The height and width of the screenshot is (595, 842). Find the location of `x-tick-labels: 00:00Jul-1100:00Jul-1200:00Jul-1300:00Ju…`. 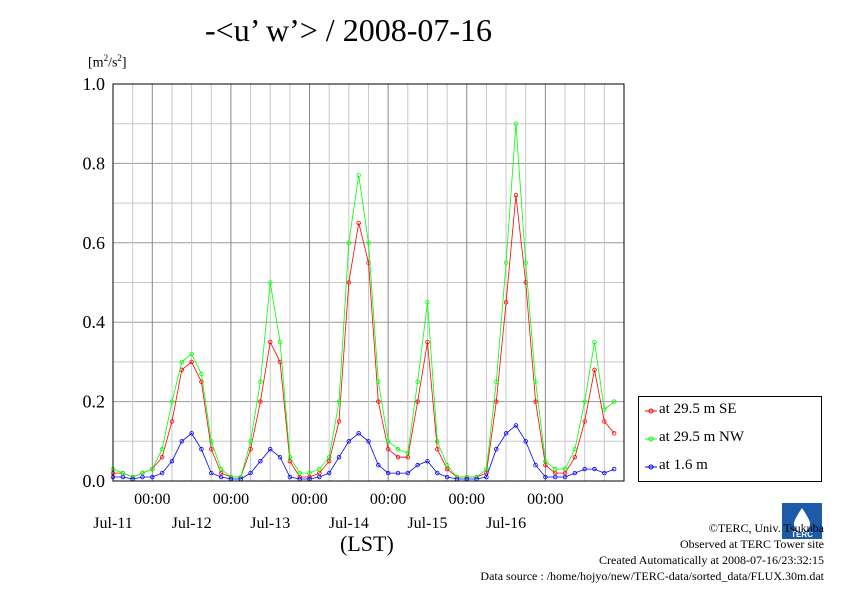

x-tick-labels: 00:00Jul-1100:00Jul-1200:00Jul-1300:00Ju… is located at coordinates (328, 511).